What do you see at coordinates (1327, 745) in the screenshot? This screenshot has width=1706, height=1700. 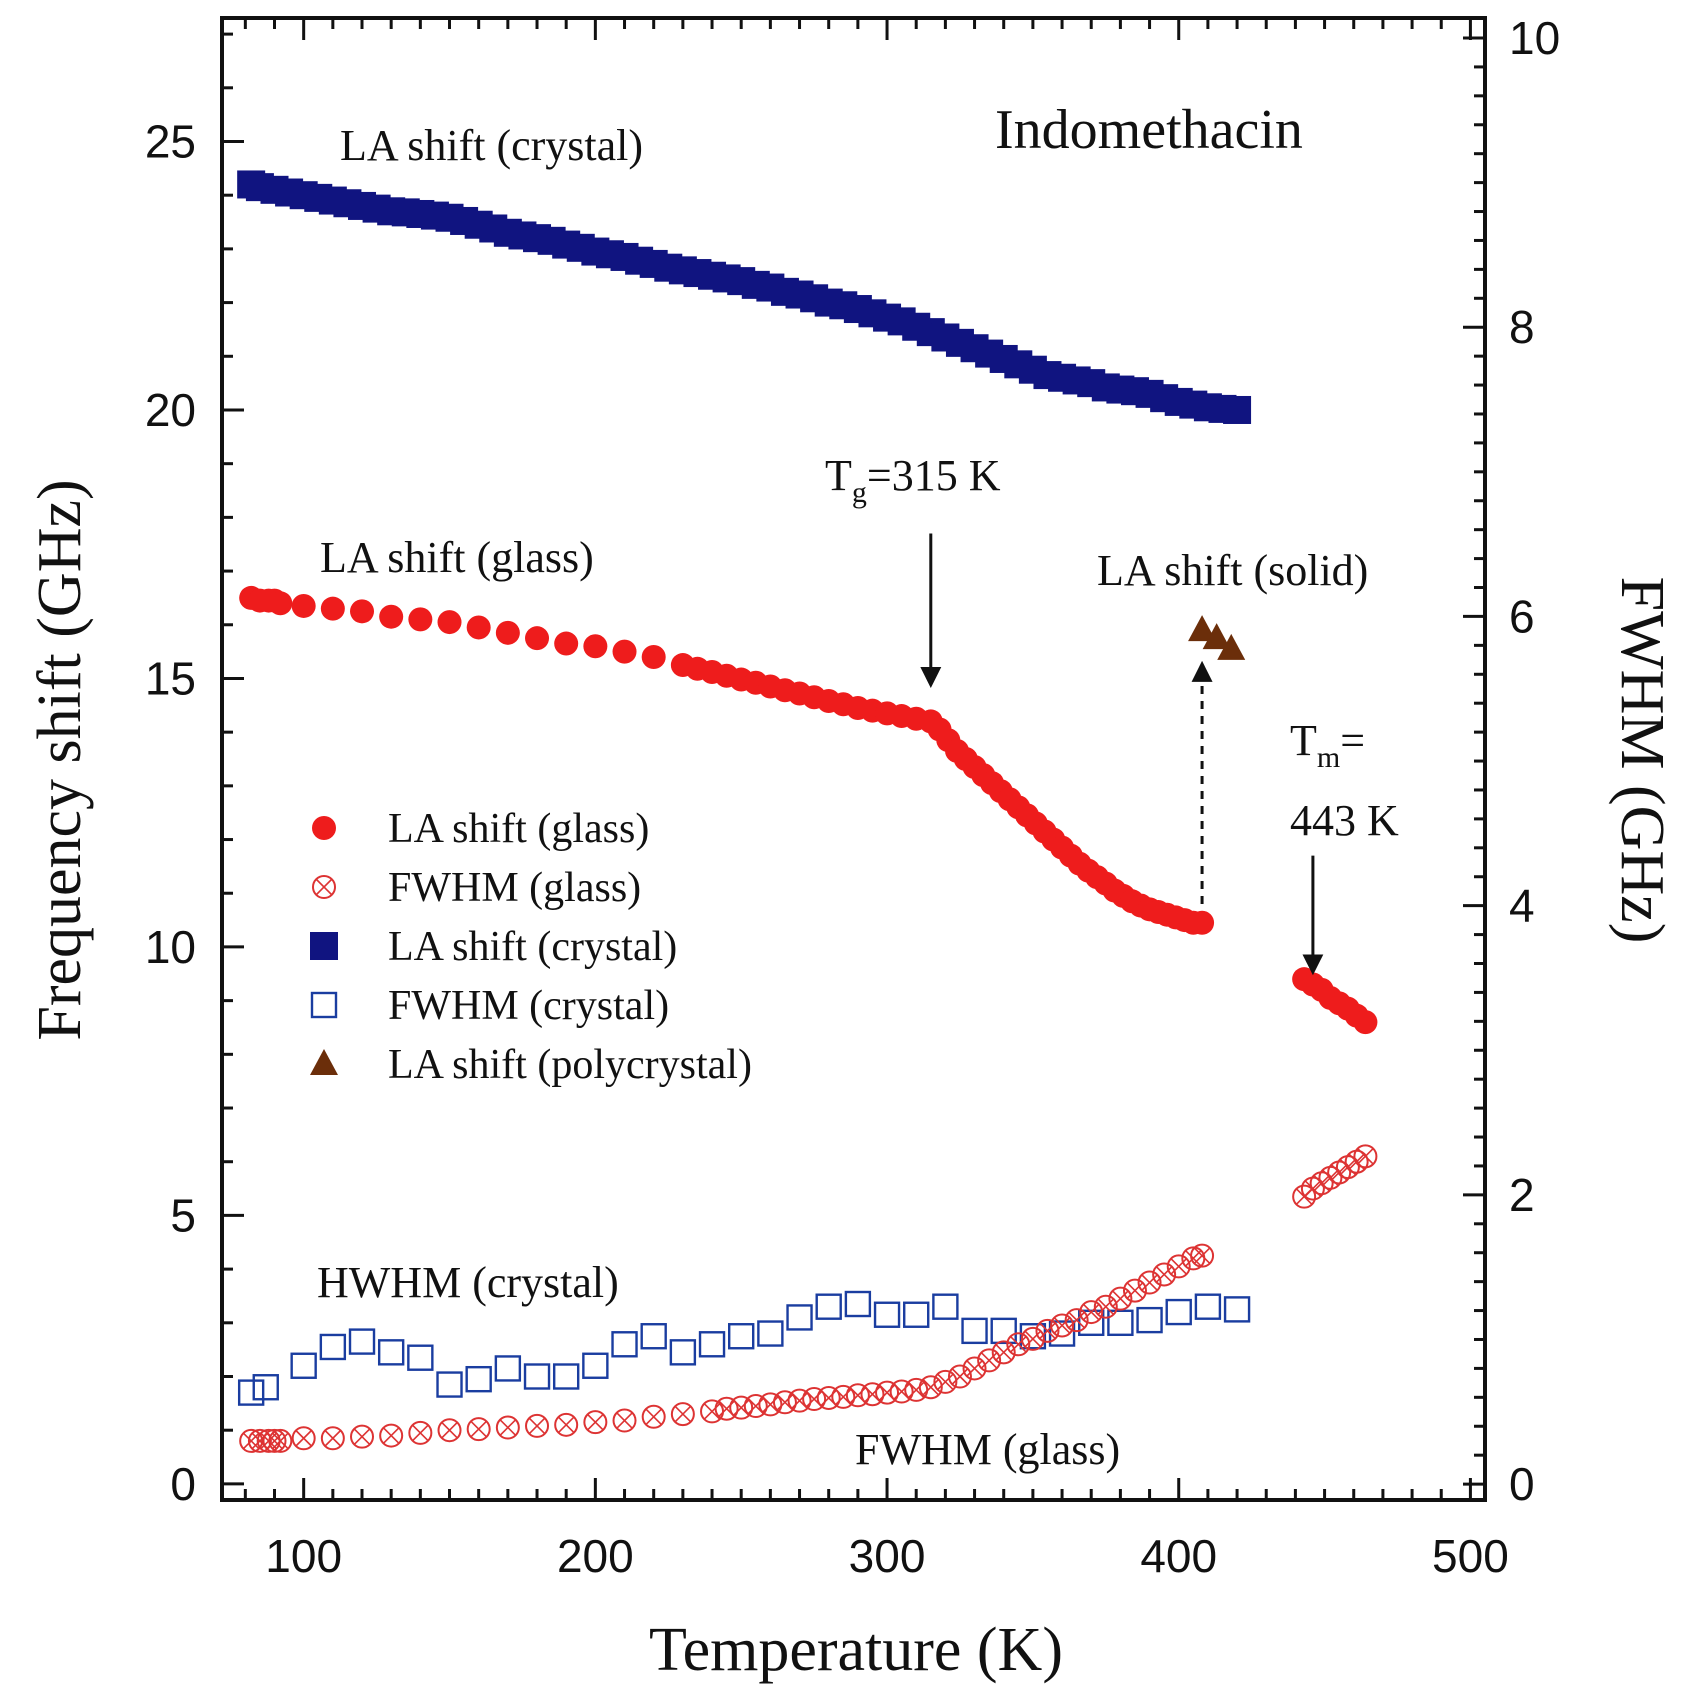 I see `annotation-tm: Tm=` at bounding box center [1327, 745].